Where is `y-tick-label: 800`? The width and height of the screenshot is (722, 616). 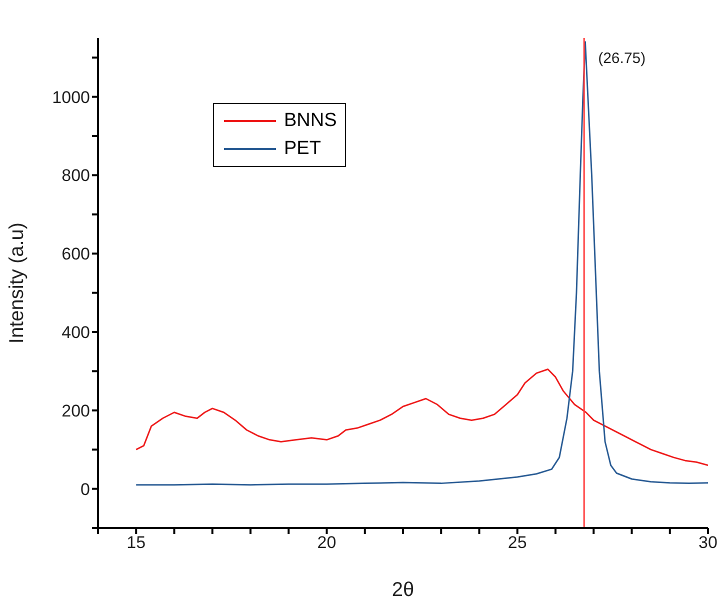 y-tick-label: 800 is located at coordinates (76, 176).